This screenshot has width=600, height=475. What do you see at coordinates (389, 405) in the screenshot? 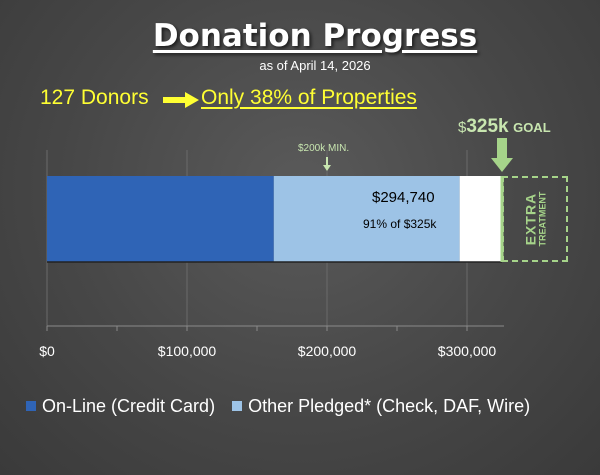
I see `legend-label-other: Other Pledged* (Check, DAF, Wire)` at bounding box center [389, 405].